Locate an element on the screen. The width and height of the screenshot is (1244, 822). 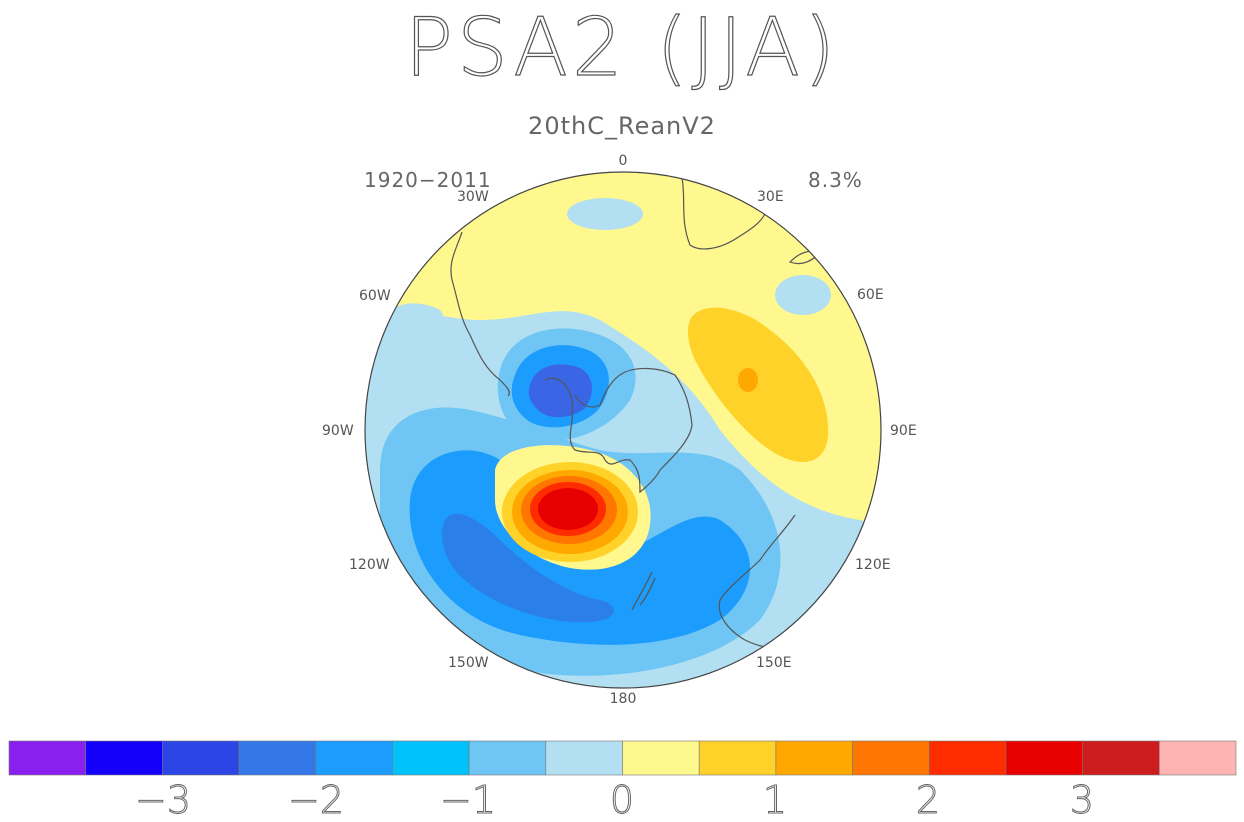
colorbar is located at coordinates (622, 758).